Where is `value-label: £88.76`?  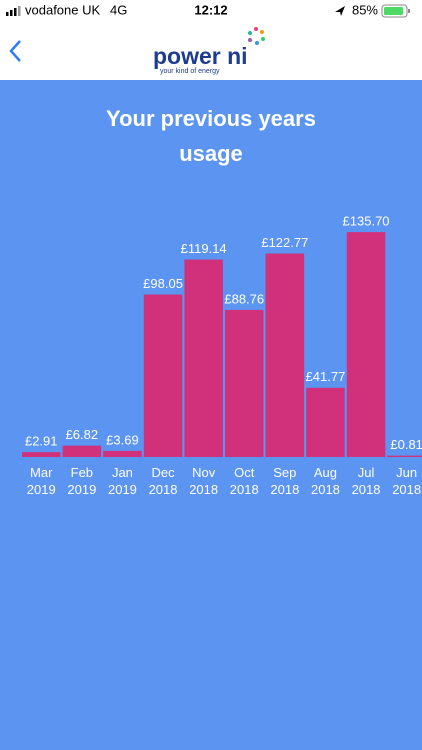
value-label: £88.76 is located at coordinates (244, 298).